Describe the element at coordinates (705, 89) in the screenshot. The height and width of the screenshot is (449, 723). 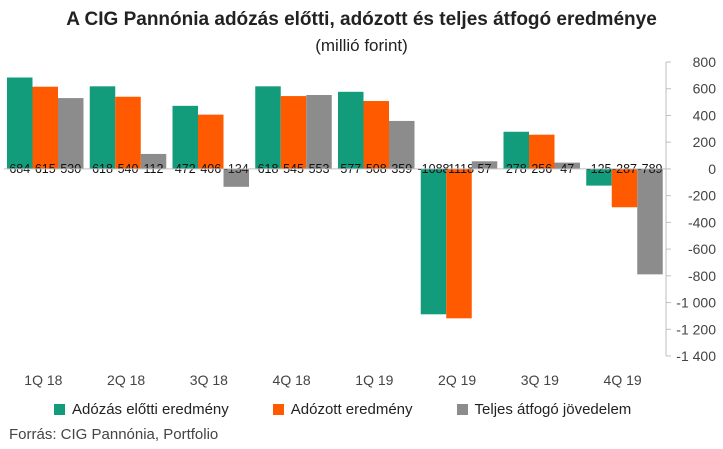
I see `y-tick-label: 600` at that location.